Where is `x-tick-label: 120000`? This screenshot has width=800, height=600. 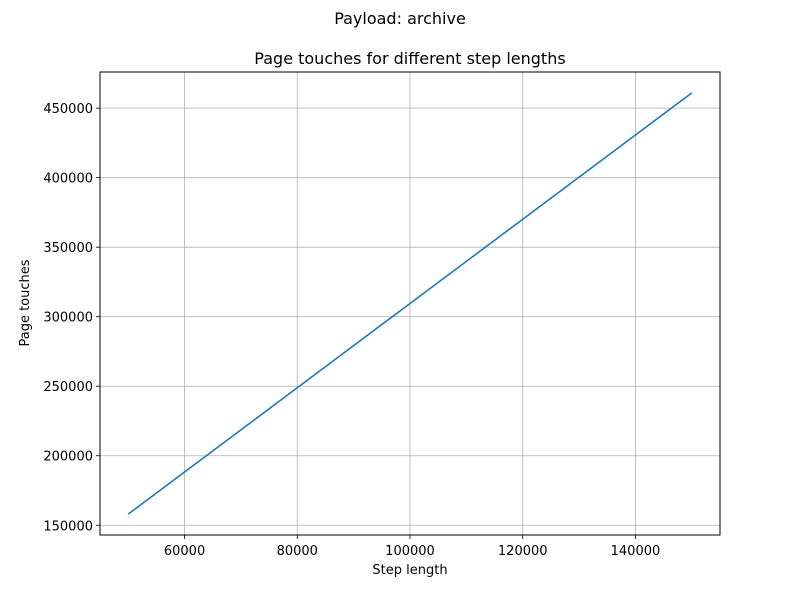
x-tick-label: 120000 is located at coordinates (523, 551).